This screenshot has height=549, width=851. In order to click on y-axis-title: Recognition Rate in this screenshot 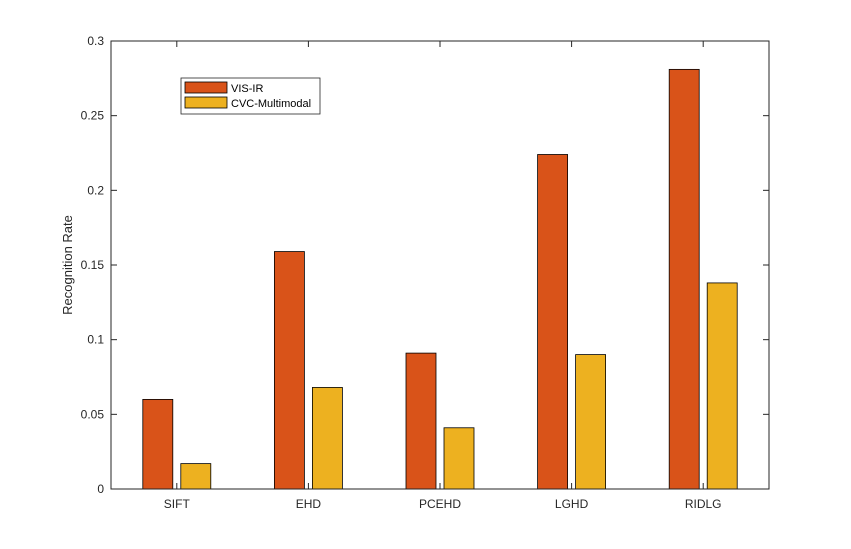, I will do `click(67, 265)`.